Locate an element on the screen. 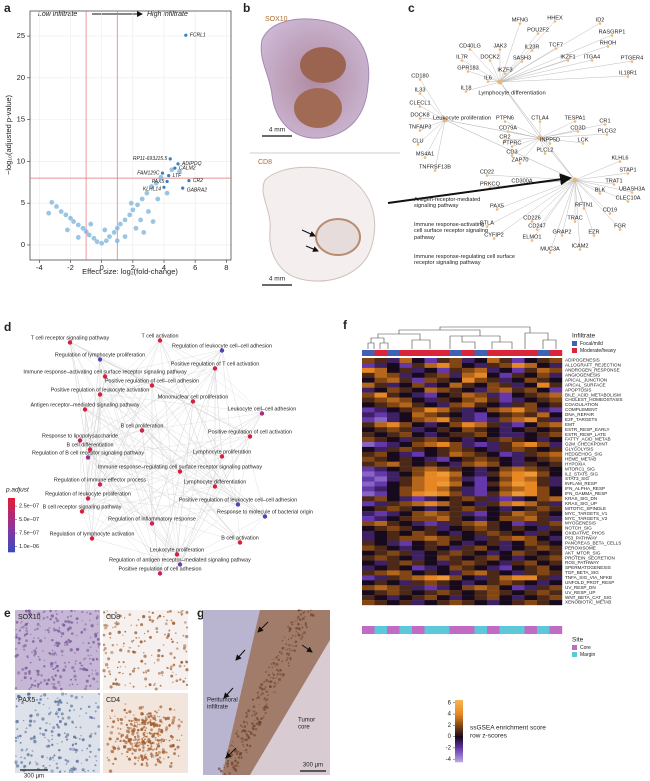  gene-label: JAK3 is located at coordinates (499, 46).